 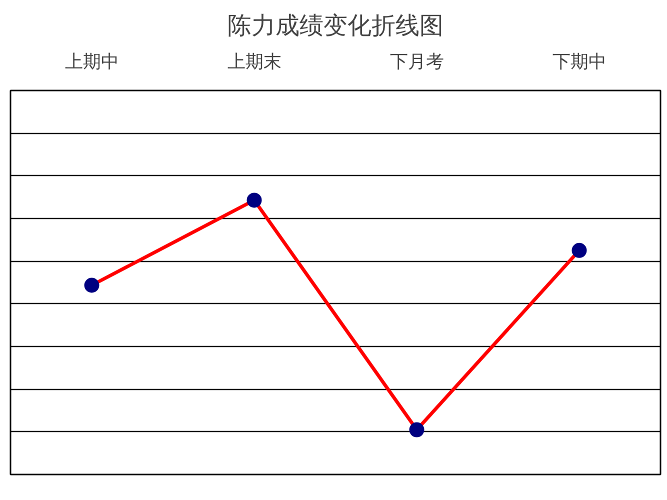 I want to click on x-tick-label: 上期末, so click(x=254, y=62).